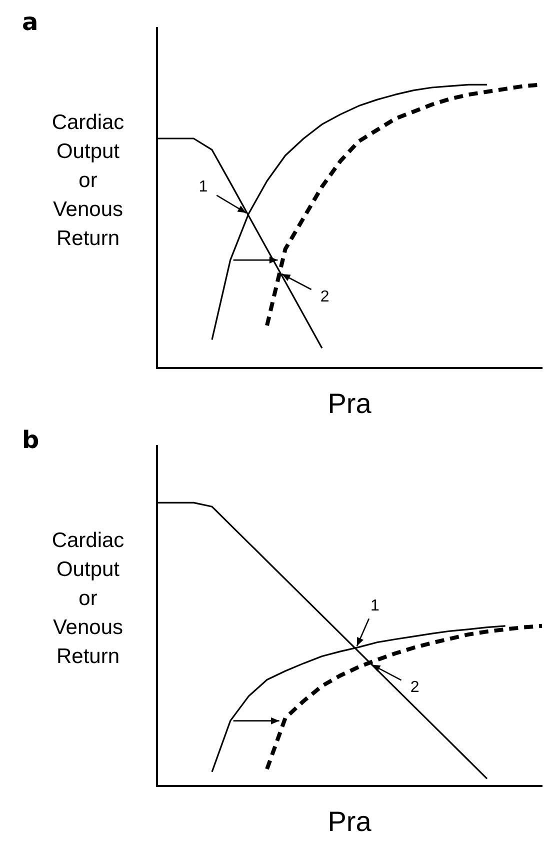  Describe the element at coordinates (31, 440) in the screenshot. I see `chart-title: b` at that location.